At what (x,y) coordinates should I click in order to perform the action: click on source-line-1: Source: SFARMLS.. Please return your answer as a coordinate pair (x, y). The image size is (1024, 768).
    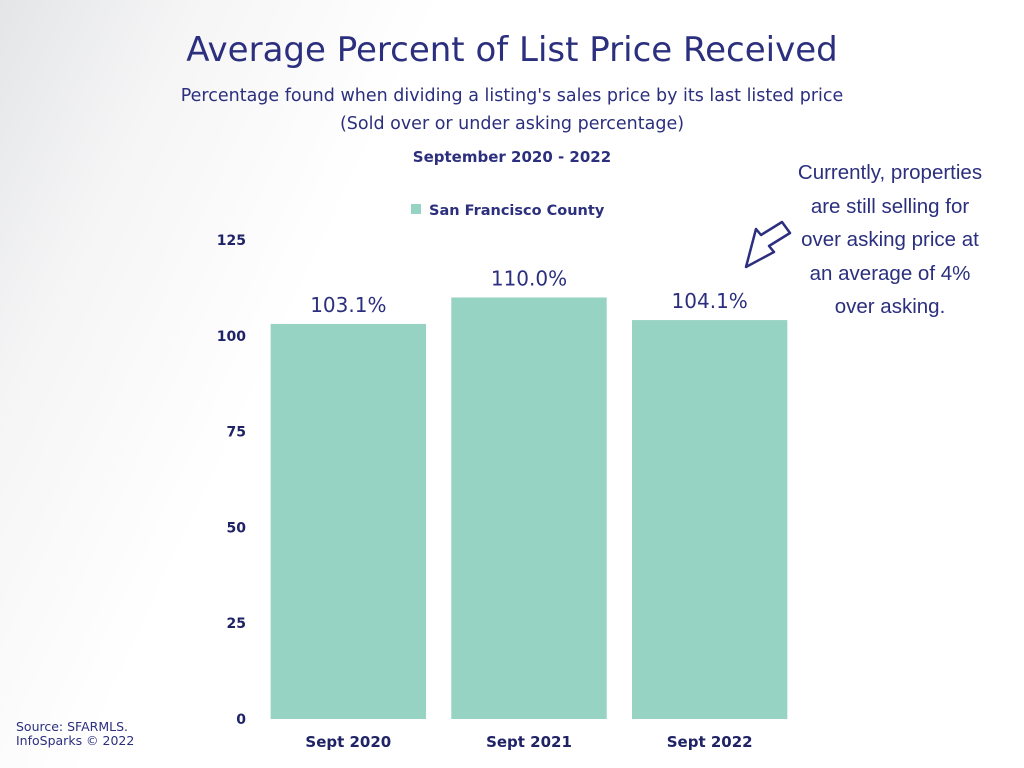
    Looking at the image, I should click on (72, 726).